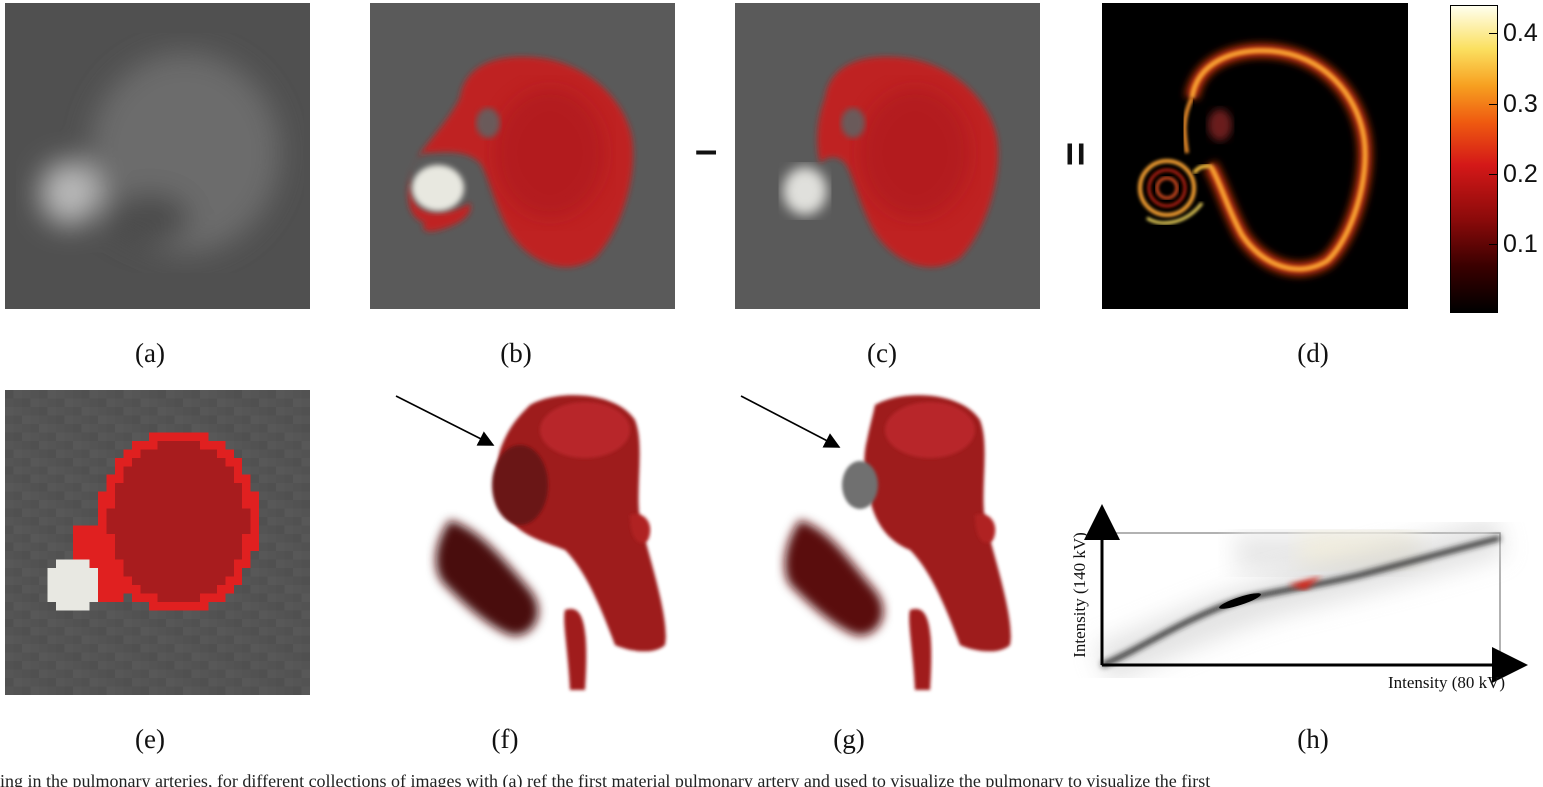 This screenshot has height=787, width=1543. I want to click on panel-g-image, so click(885, 542).